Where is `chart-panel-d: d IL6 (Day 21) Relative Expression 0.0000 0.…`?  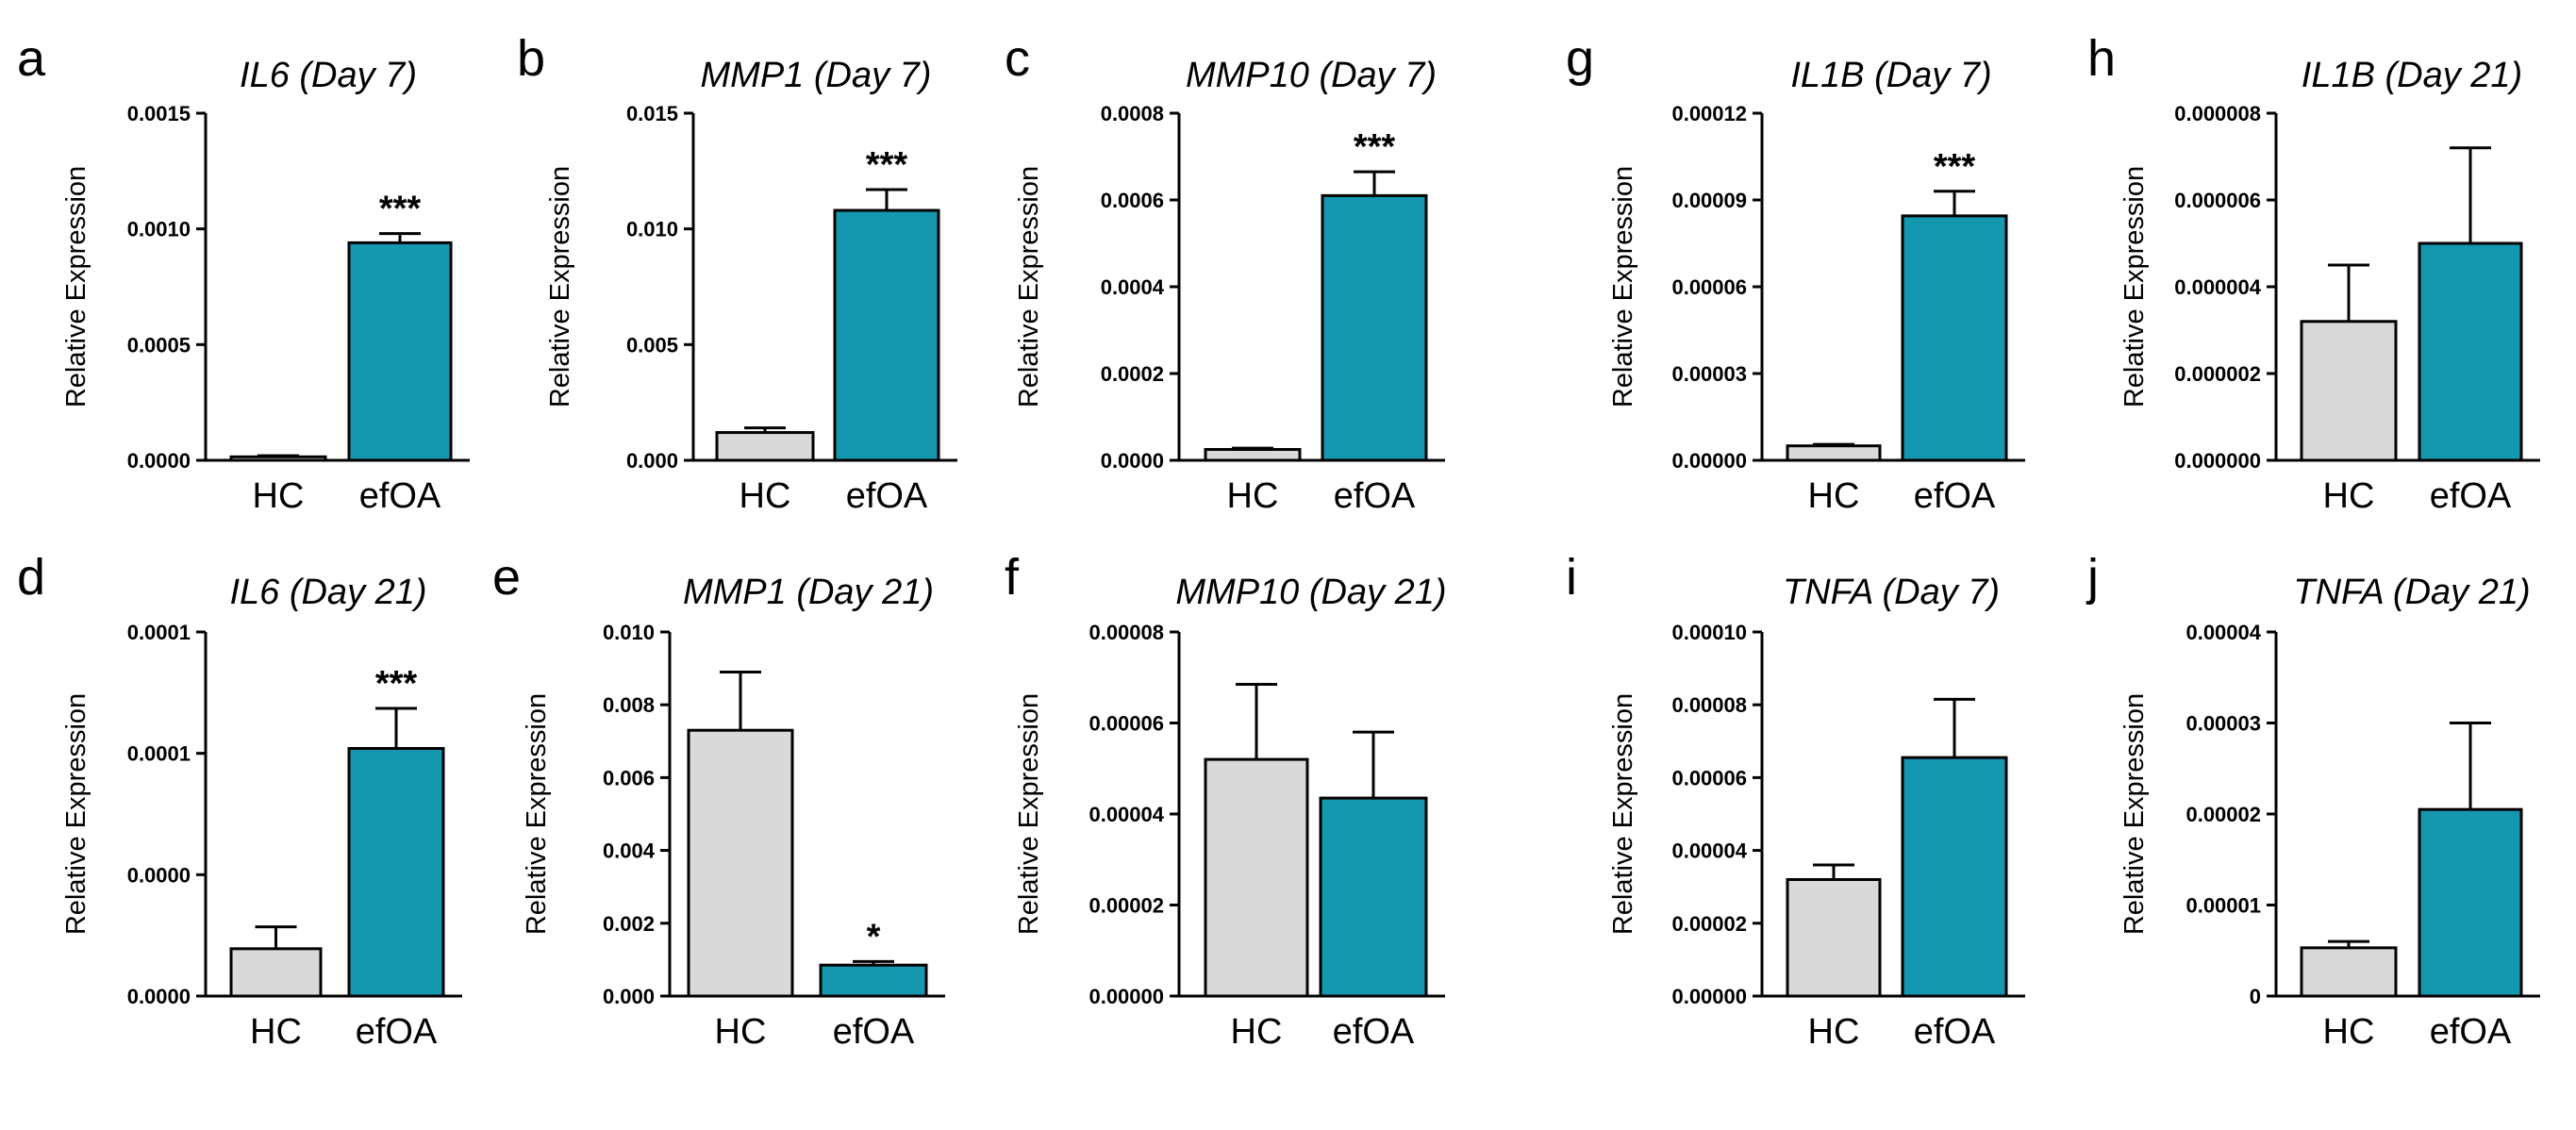
chart-panel-d: d IL6 (Day 21) Relative Expression 0.0000 0.… is located at coordinates (239, 800).